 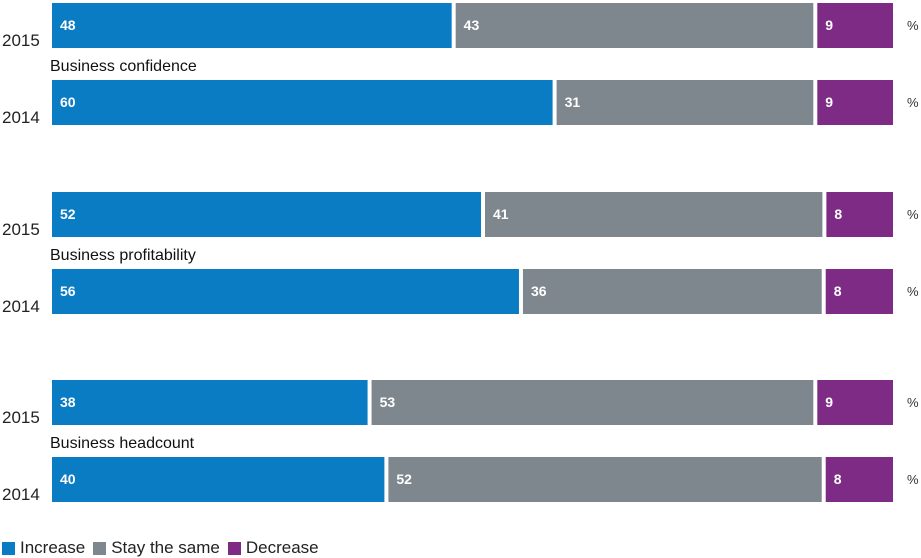 I want to click on legend-label-decrease: Decrease, so click(x=282, y=547).